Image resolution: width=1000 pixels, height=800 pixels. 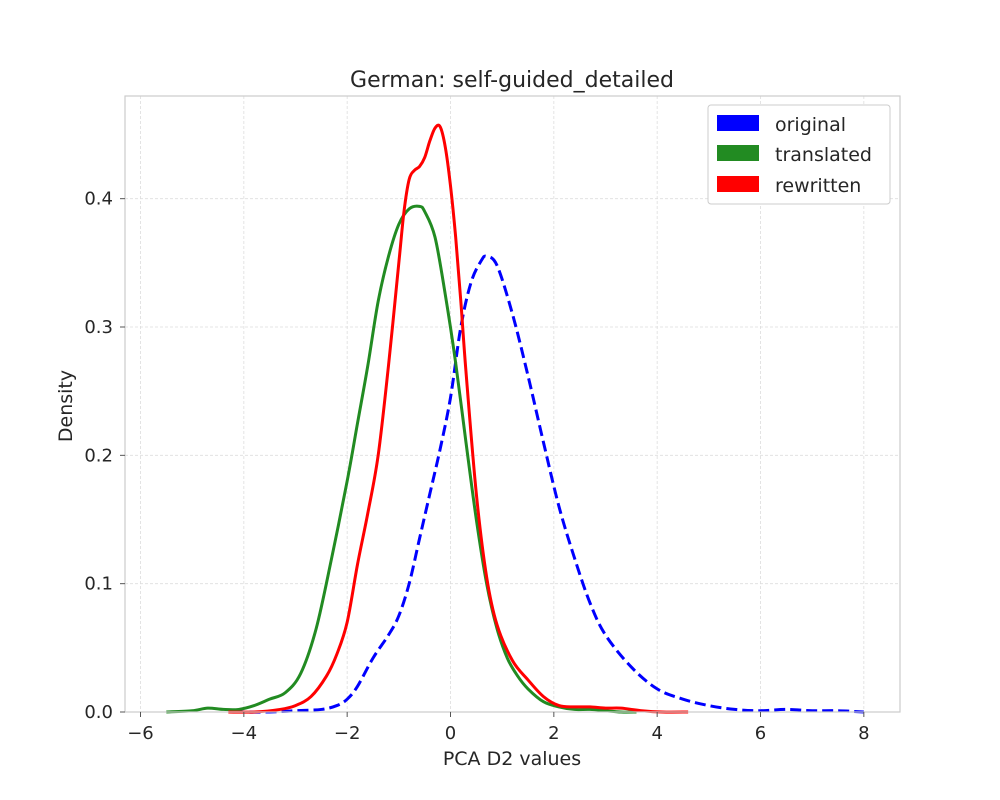 I want to click on x-tick-label: 2, so click(x=553, y=733).